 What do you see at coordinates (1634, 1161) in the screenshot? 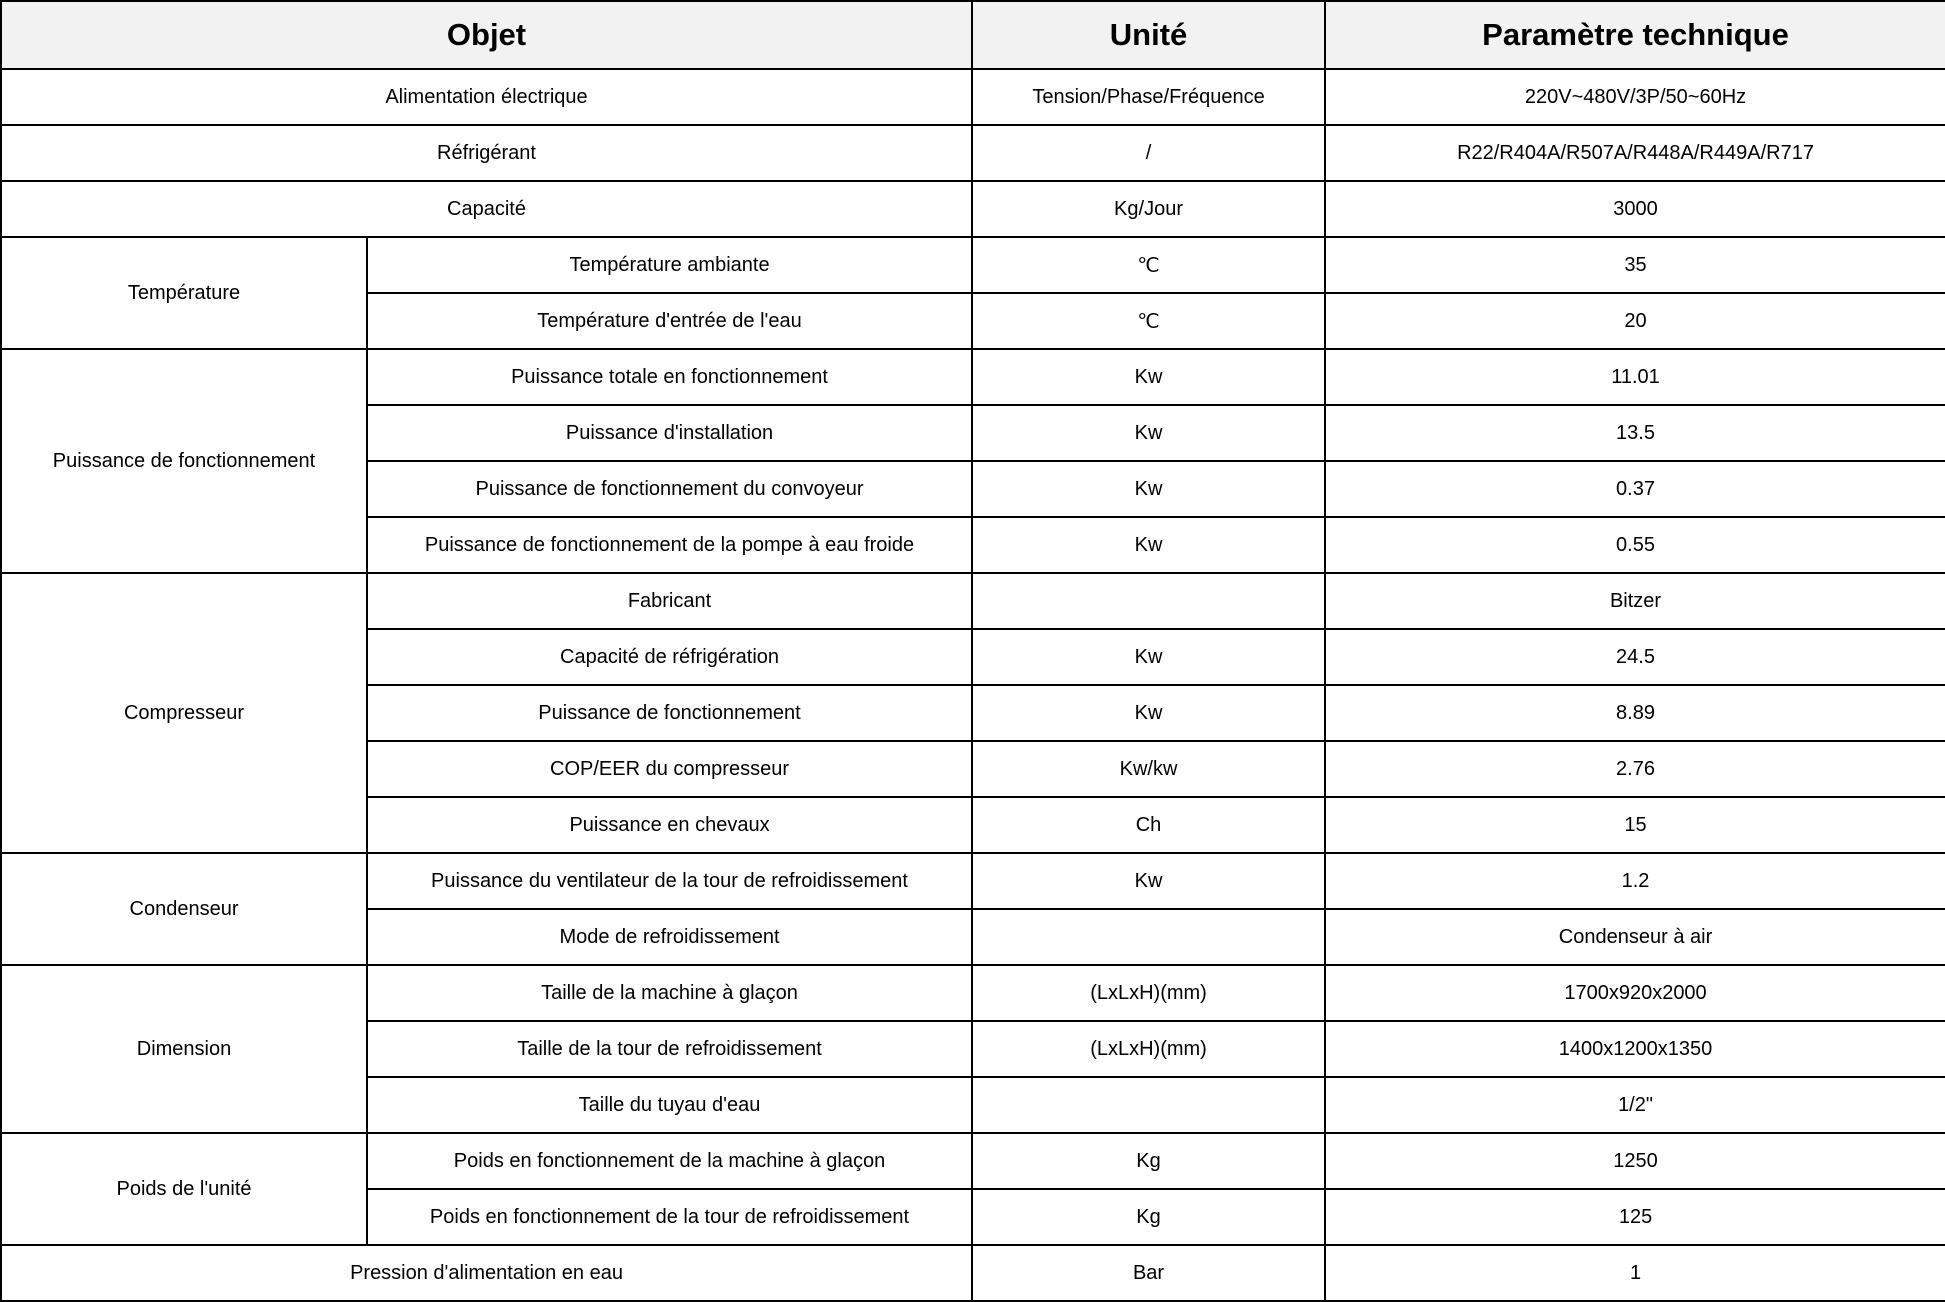
I see `row-value: 1250` at bounding box center [1634, 1161].